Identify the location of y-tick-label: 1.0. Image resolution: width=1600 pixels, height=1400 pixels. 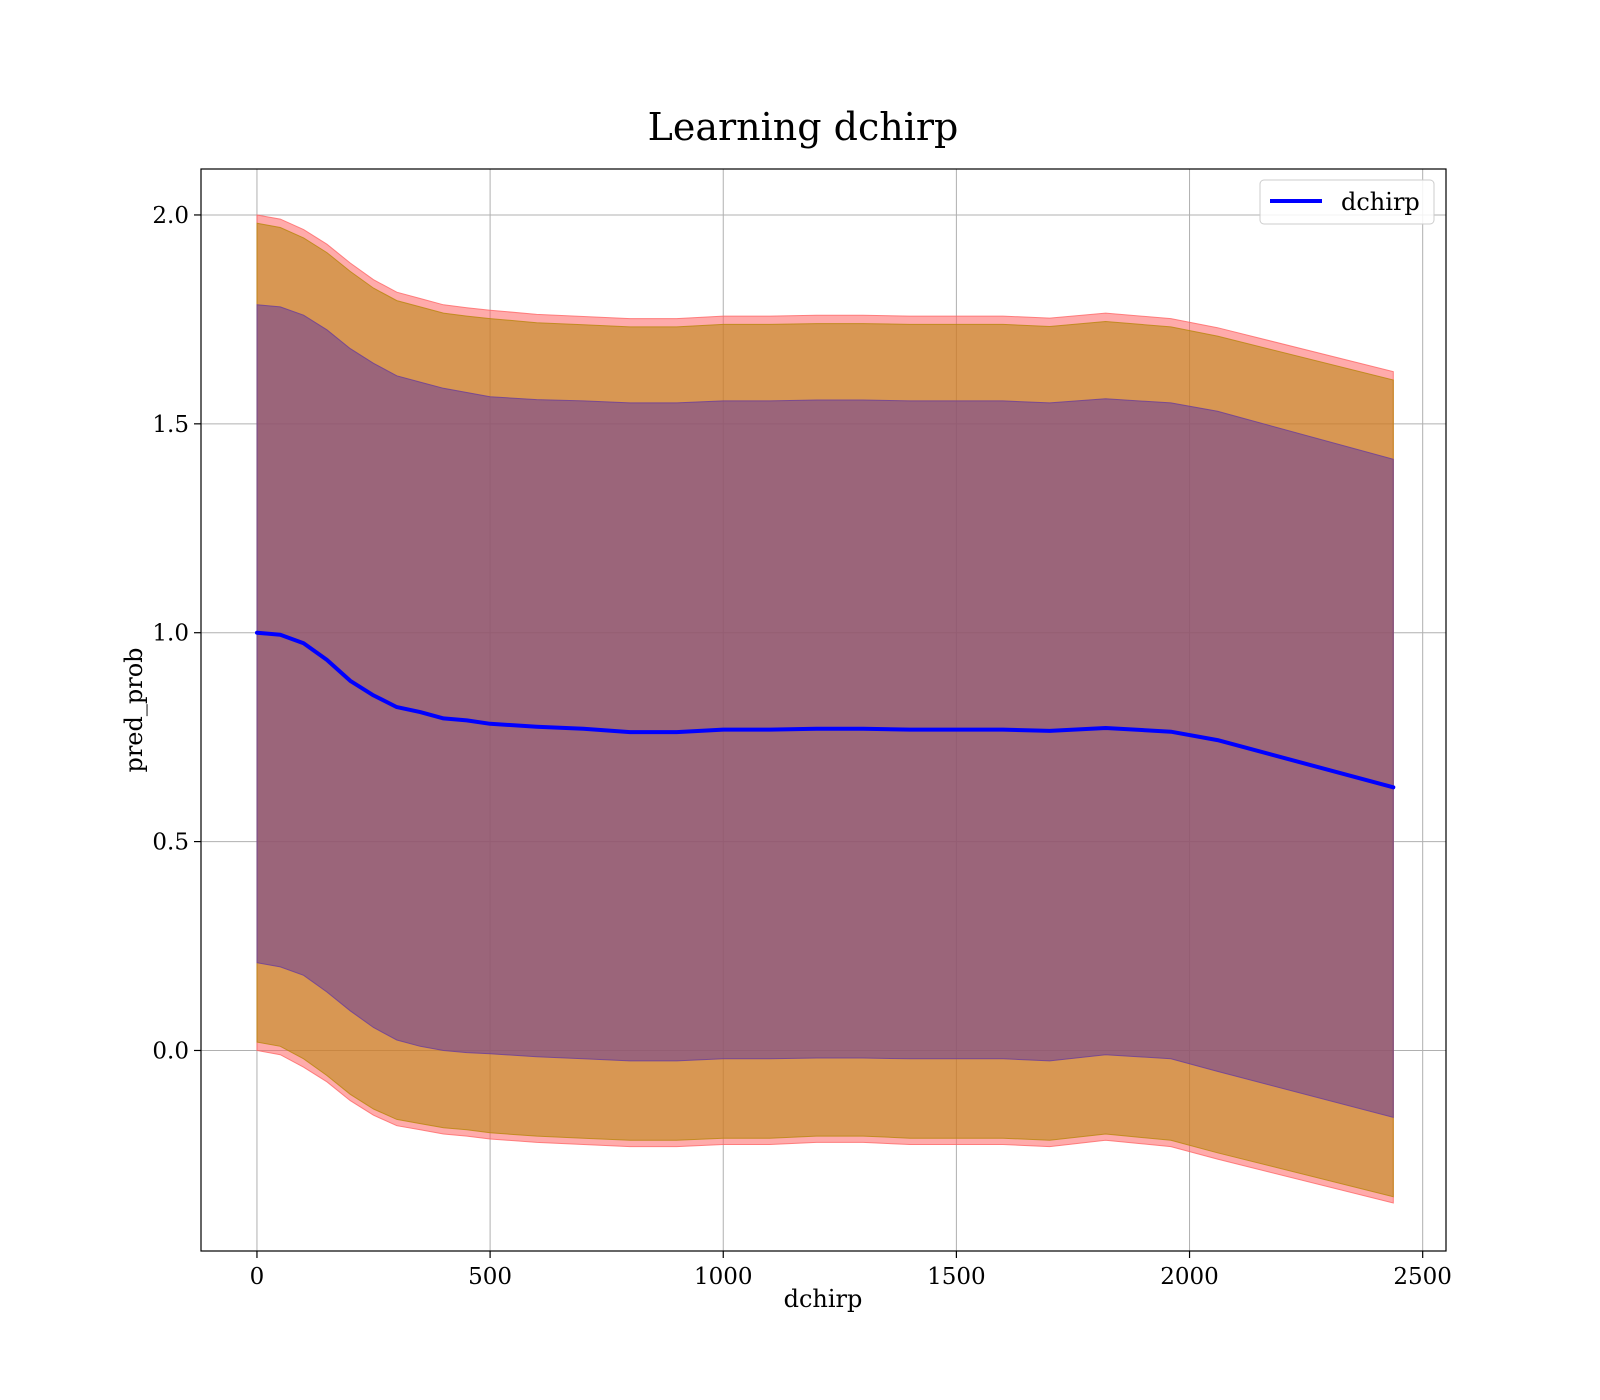
(170, 634).